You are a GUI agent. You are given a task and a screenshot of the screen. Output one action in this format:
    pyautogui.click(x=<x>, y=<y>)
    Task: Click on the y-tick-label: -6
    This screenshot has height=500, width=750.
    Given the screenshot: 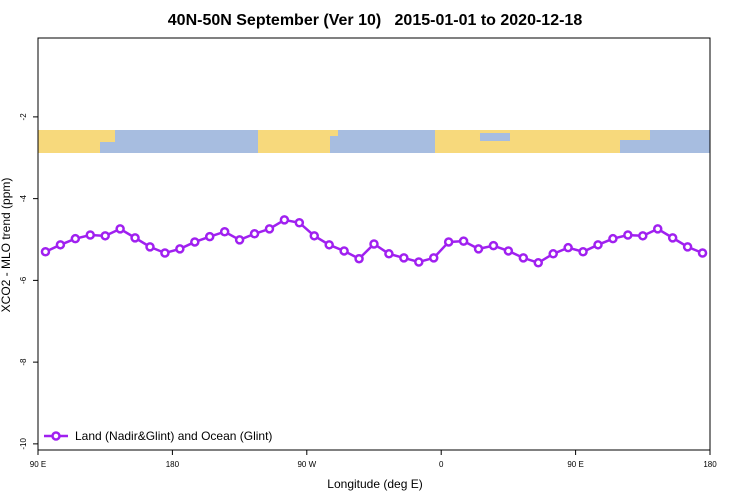 What is the action you would take?
    pyautogui.click(x=23, y=280)
    